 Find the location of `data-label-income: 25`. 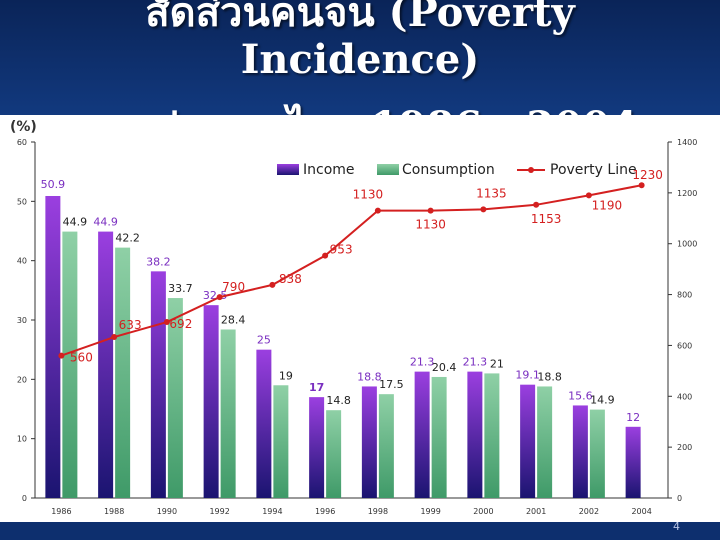

data-label-income: 25 is located at coordinates (264, 340).